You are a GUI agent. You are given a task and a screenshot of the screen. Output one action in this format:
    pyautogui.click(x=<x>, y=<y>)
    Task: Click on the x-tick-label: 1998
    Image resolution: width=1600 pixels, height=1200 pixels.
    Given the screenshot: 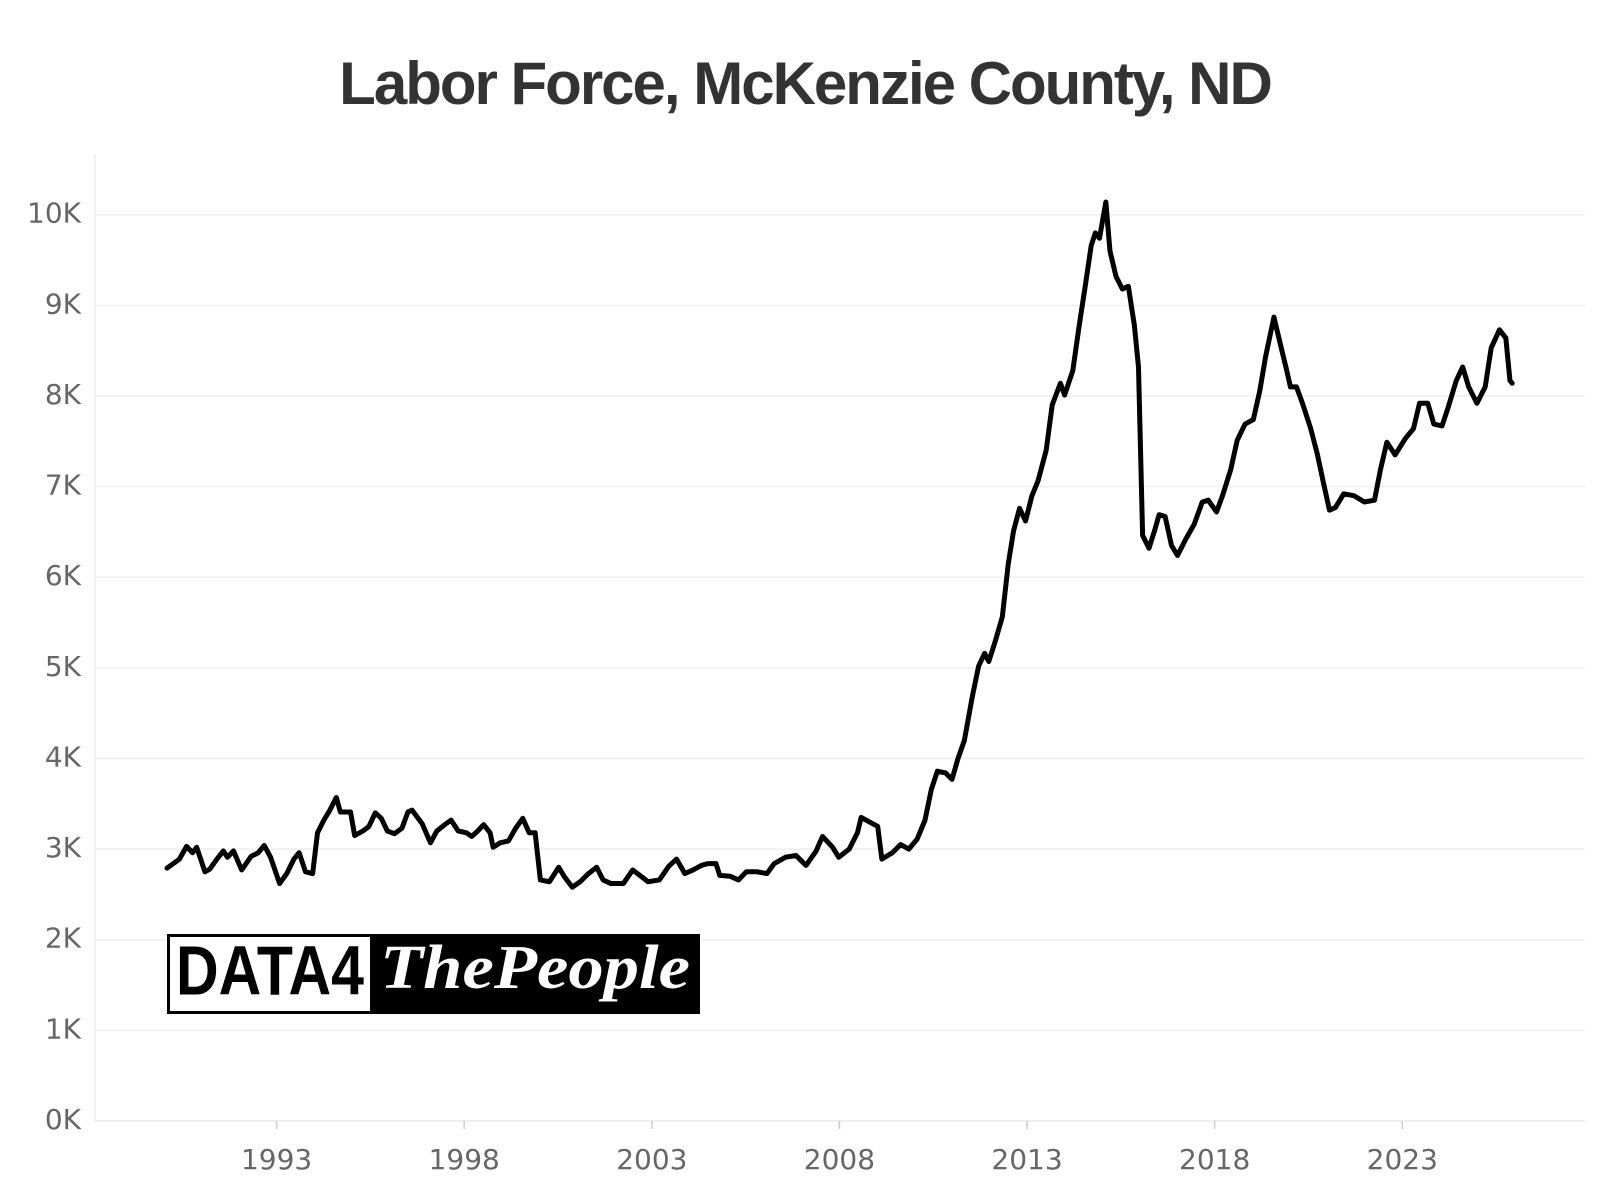 What is the action you would take?
    pyautogui.click(x=464, y=1159)
    